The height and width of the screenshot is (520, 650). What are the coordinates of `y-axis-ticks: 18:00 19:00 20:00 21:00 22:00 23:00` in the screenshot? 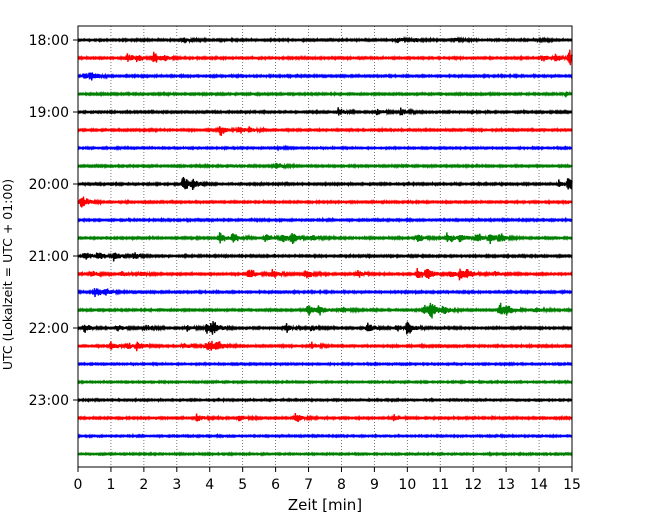 It's located at (53, 221).